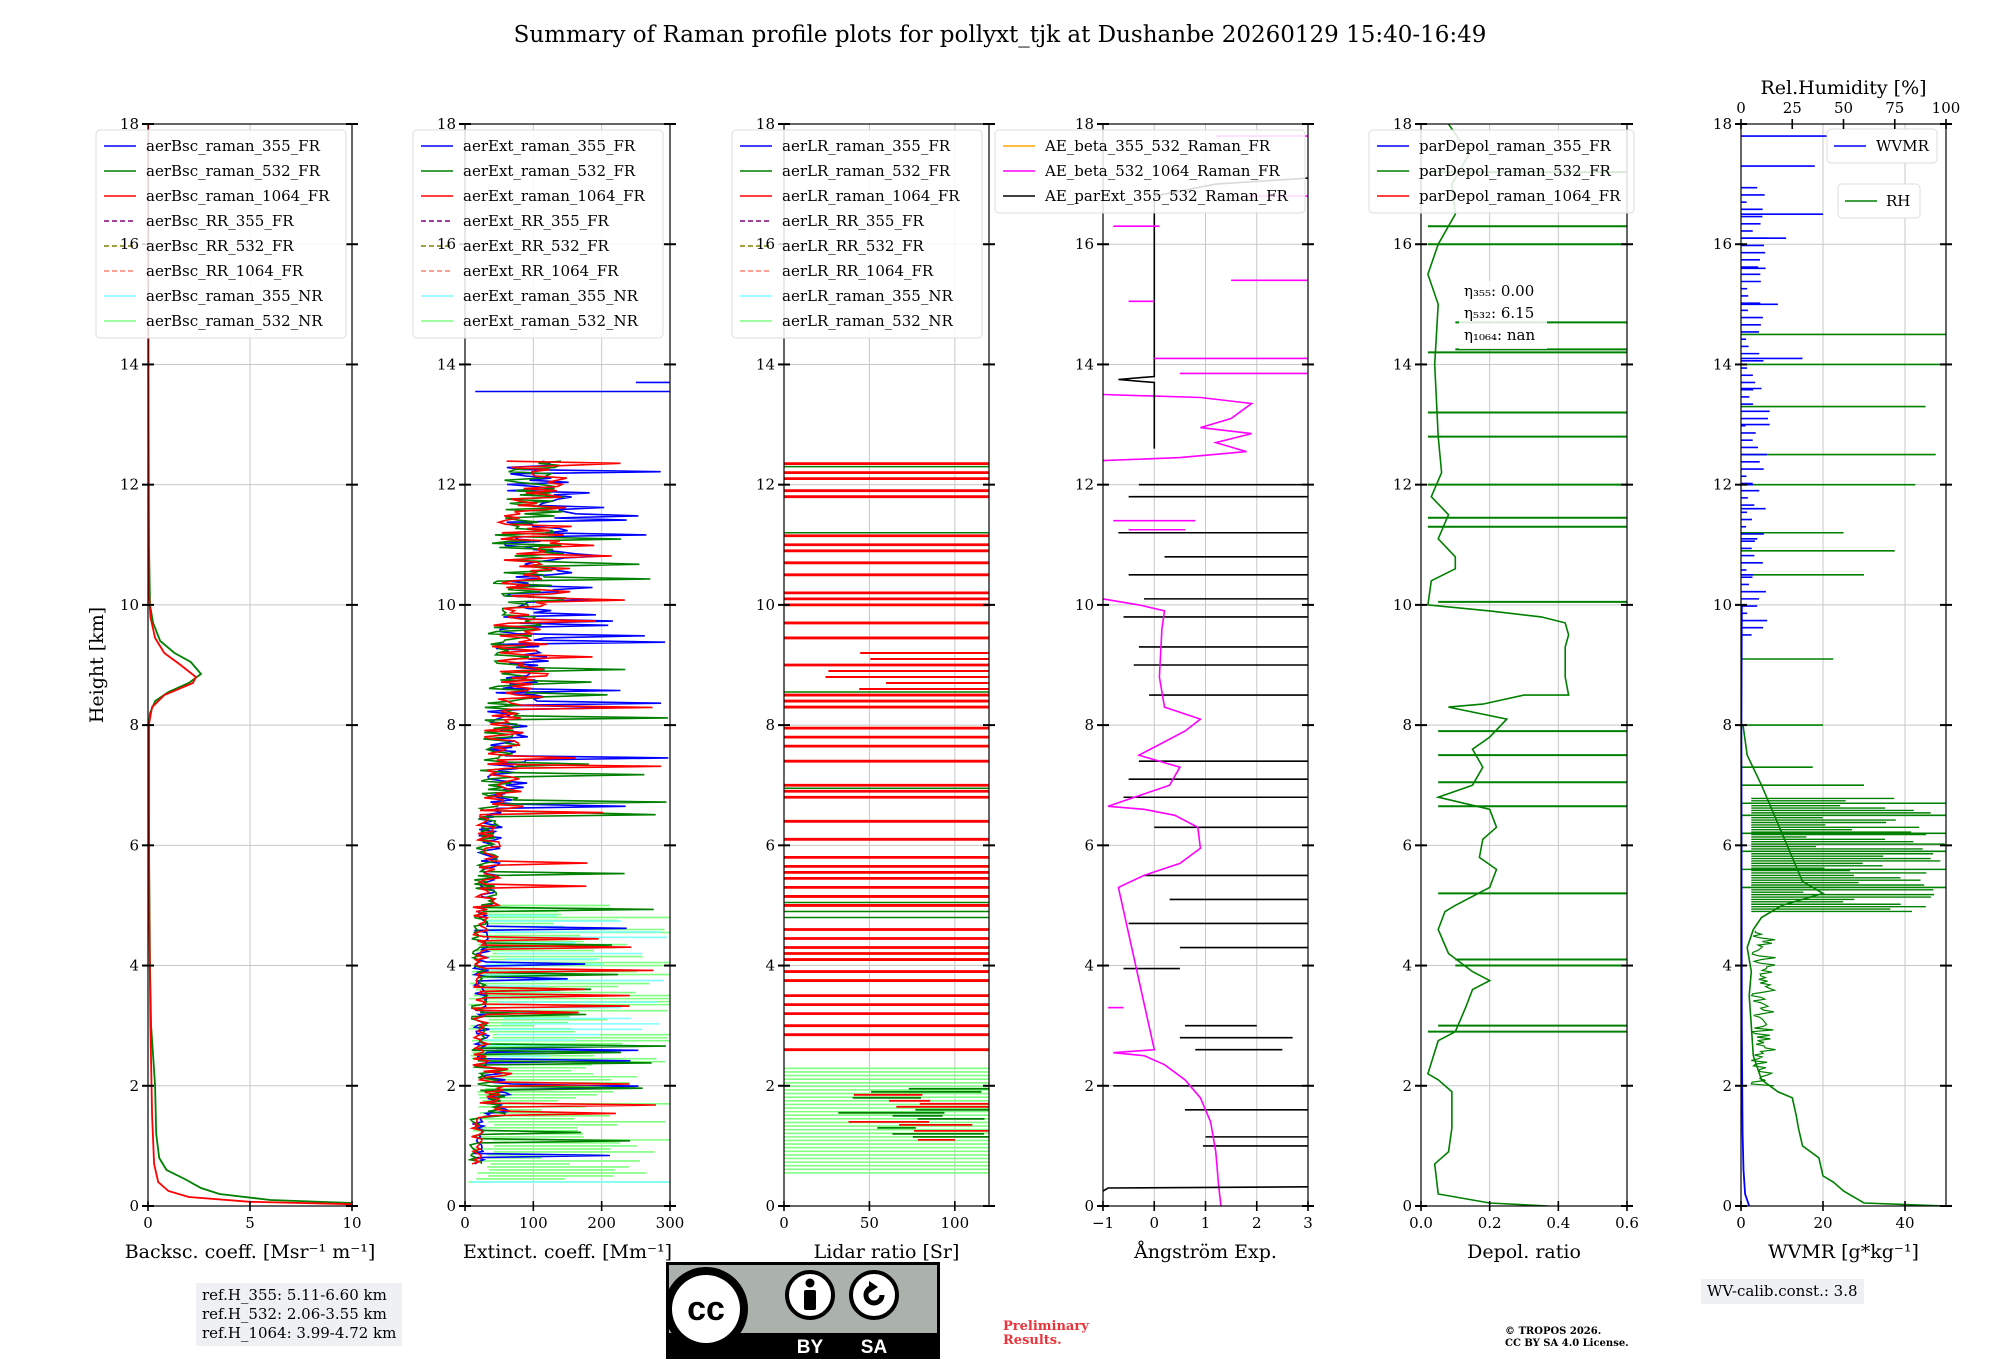 Image resolution: width=2000 pixels, height=1360 pixels. I want to click on legend-entry: aerExt_raman_532_FR, so click(549, 171).